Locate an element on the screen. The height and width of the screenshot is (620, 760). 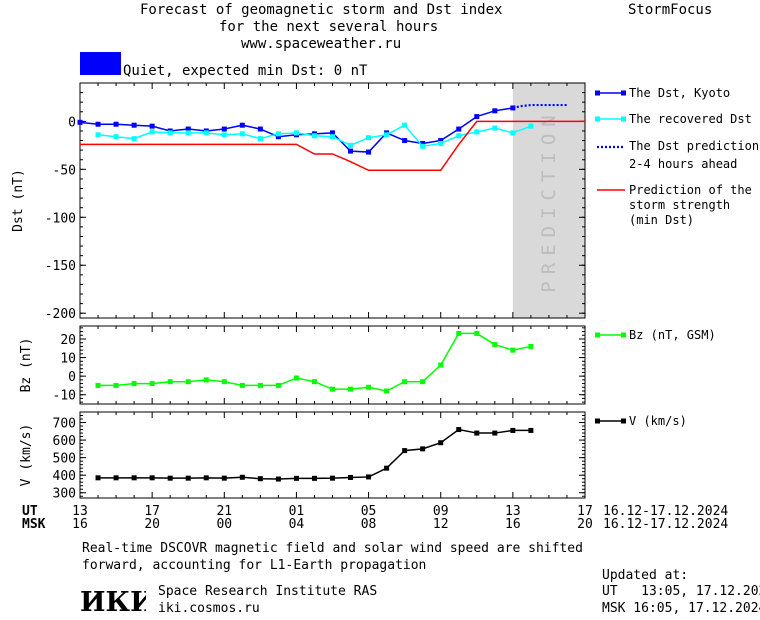
iki-logo: ИКИ is located at coordinates (113, 601).